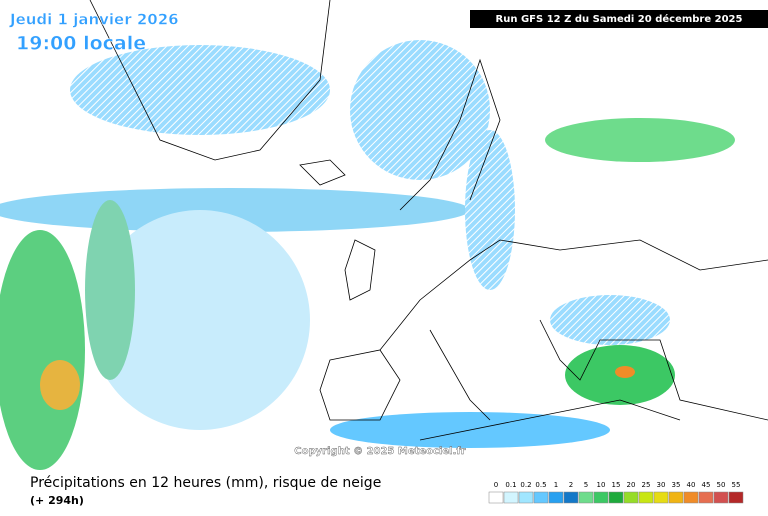 The height and width of the screenshot is (516, 768). What do you see at coordinates (496, 485) in the screenshot?
I see `legend-label: 0` at bounding box center [496, 485].